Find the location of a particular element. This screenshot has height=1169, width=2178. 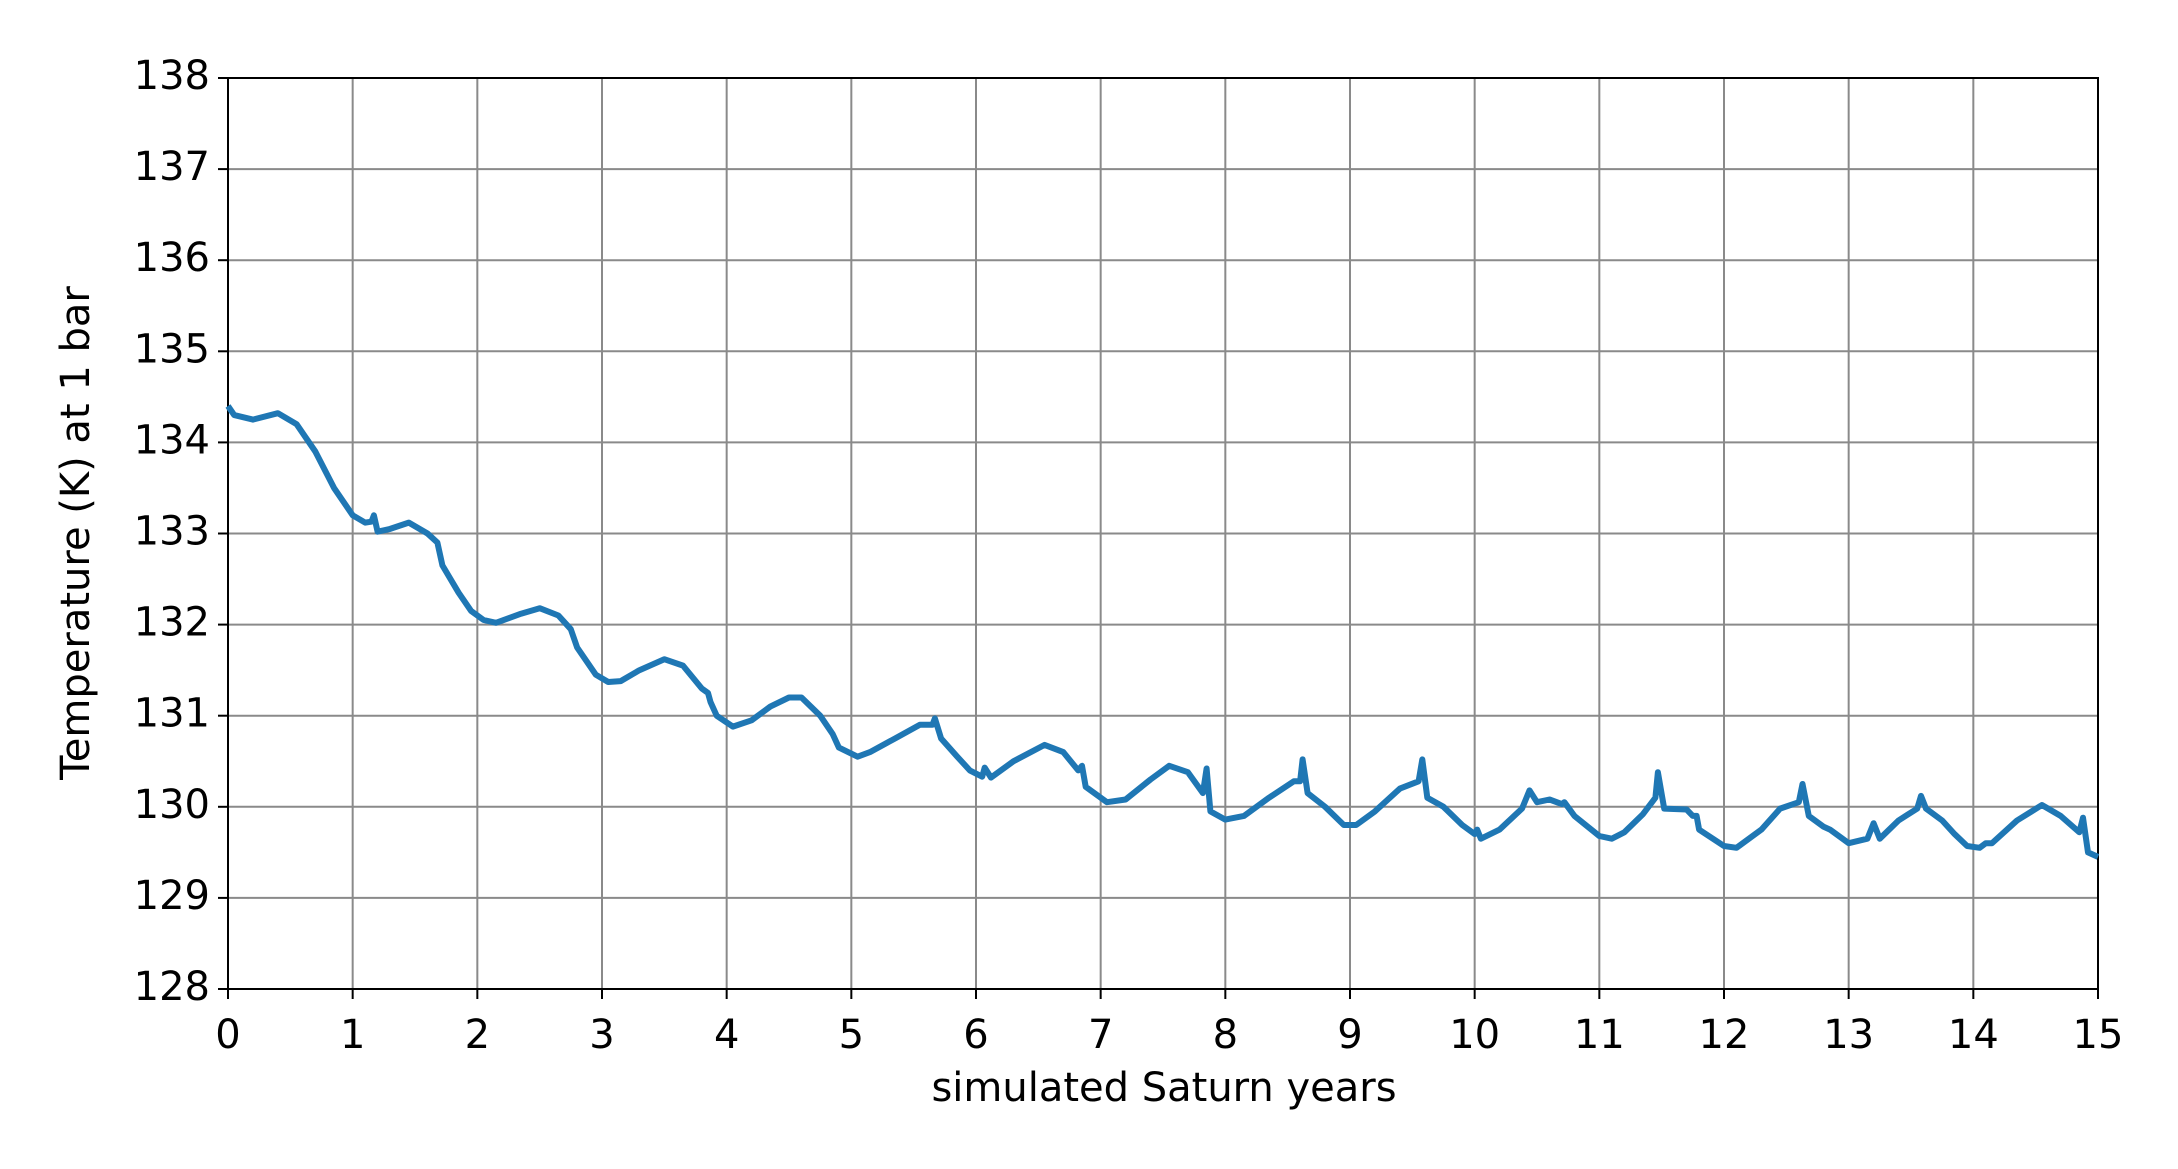

x-tick-label: 11 is located at coordinates (1599, 1035).